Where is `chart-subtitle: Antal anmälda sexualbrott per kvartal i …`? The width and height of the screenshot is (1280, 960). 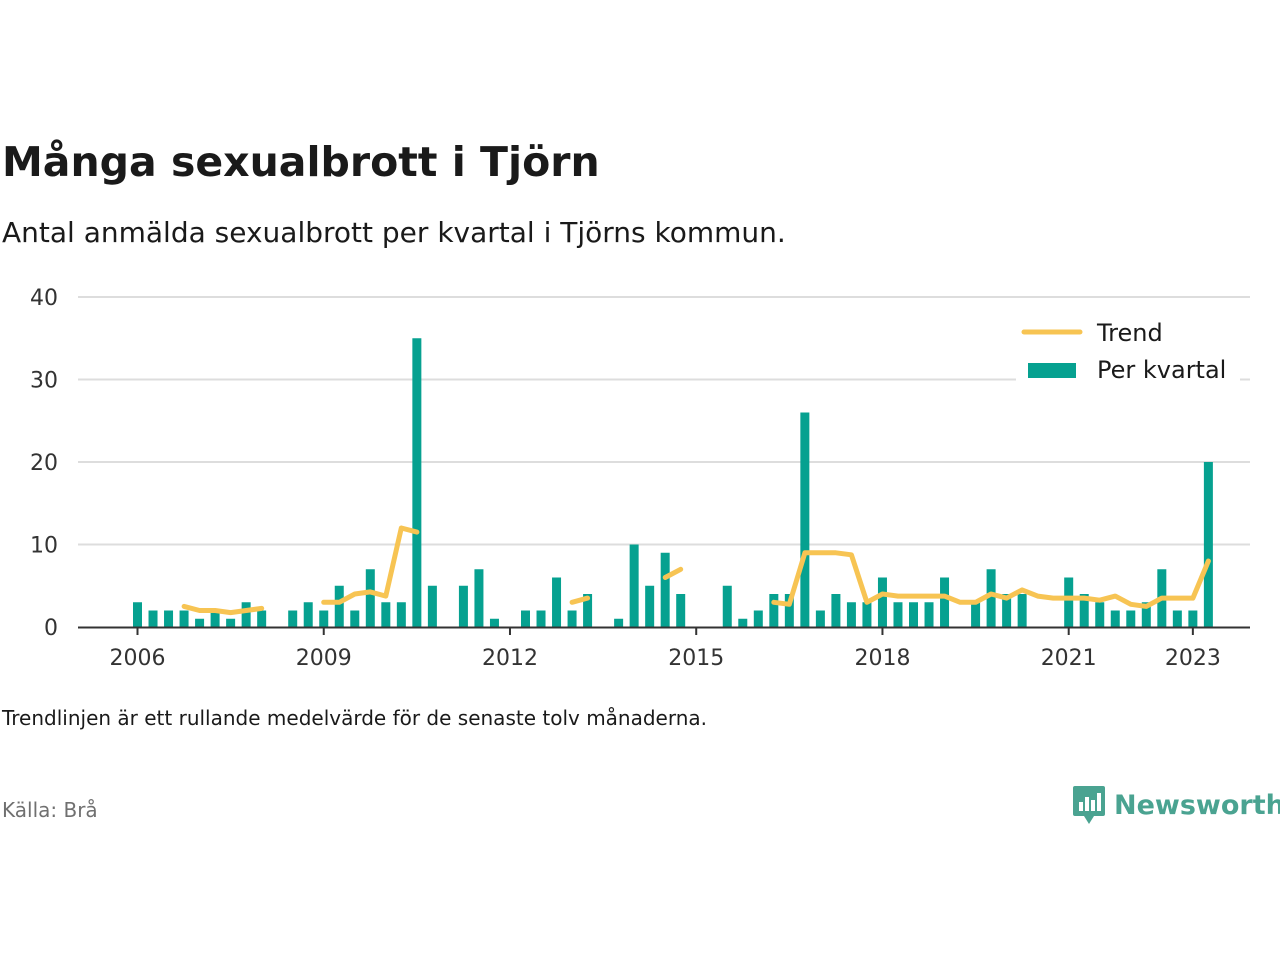 chart-subtitle: Antal anmälda sexualbrott per kvartal i … is located at coordinates (394, 232).